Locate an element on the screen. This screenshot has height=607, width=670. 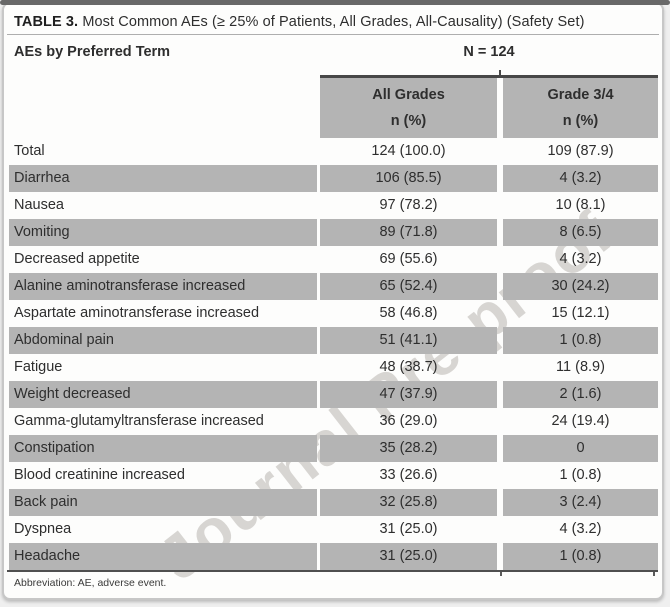
all-grades-value: 58 (46.8) is located at coordinates (408, 313).